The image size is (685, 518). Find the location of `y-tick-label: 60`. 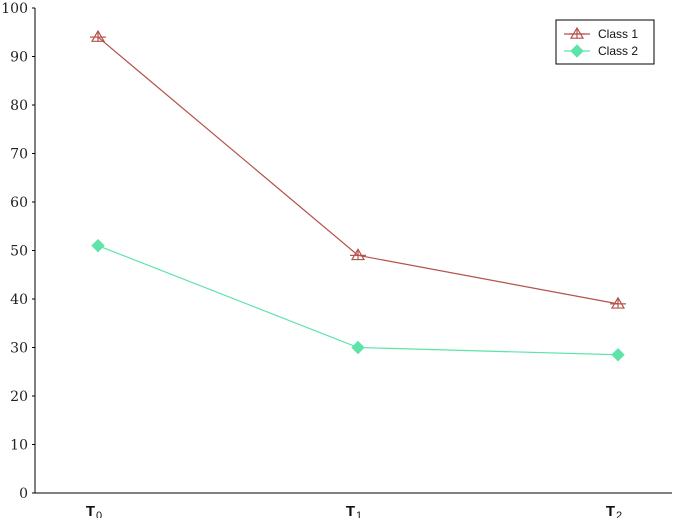

y-tick-label: 60 is located at coordinates (19, 203).